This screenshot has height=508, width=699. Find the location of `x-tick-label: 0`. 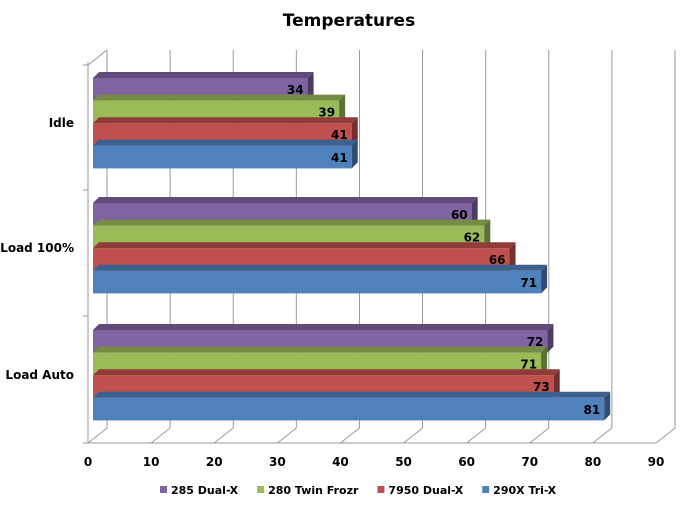

x-tick-label: 0 is located at coordinates (88, 462).